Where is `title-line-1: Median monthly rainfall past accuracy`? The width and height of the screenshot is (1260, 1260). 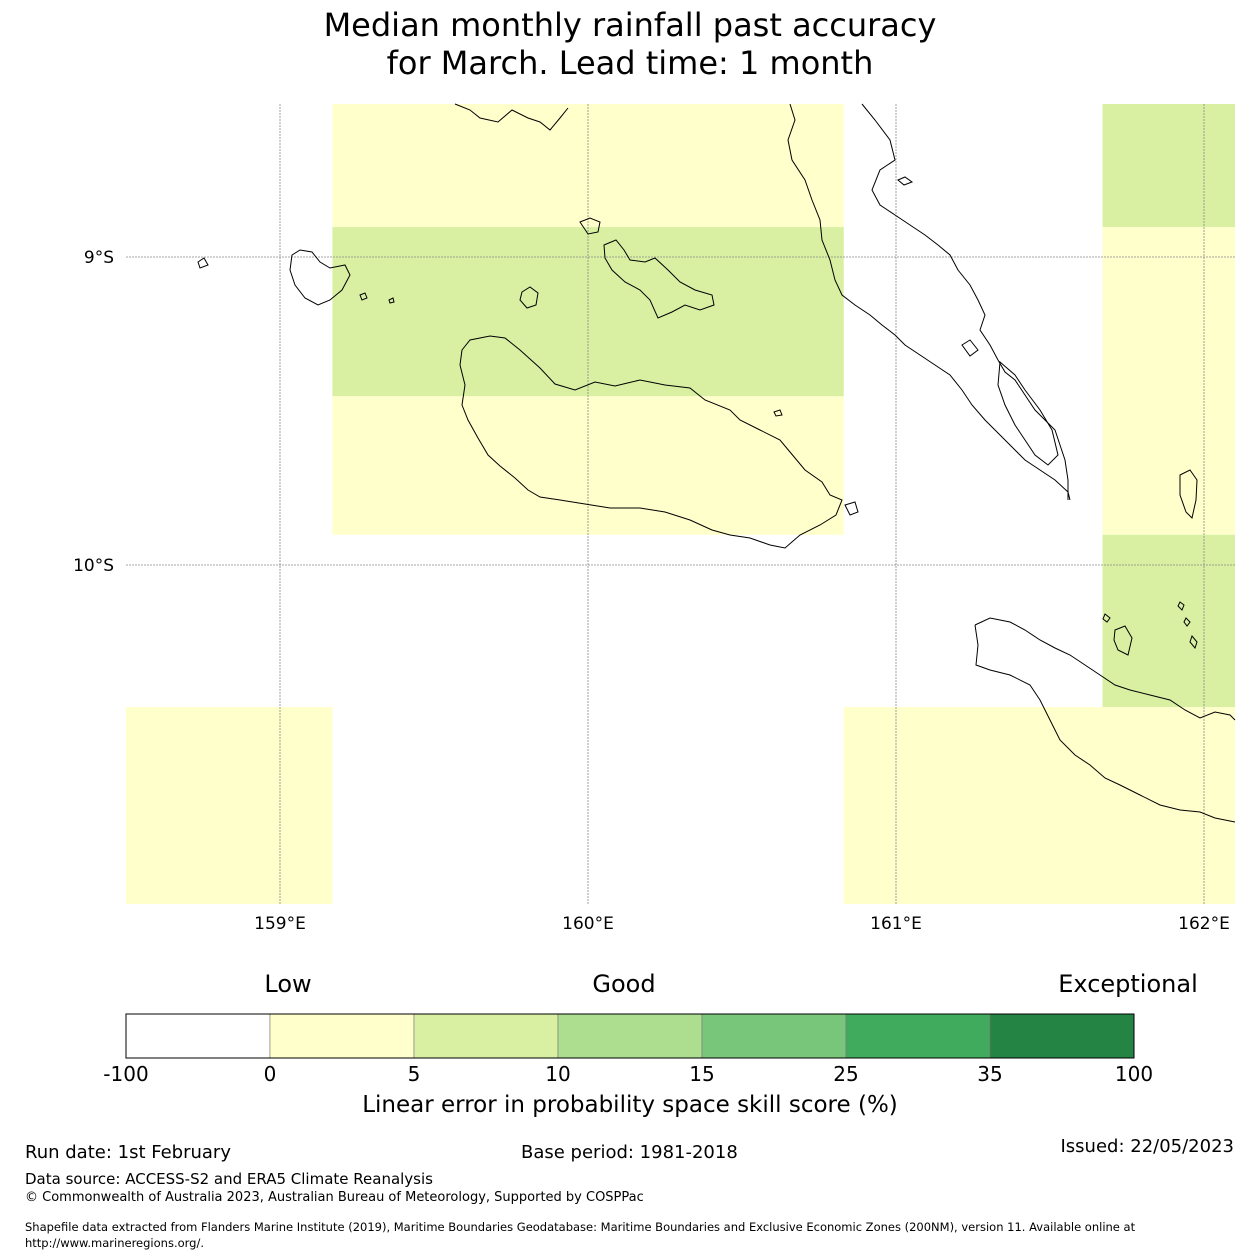 title-line-1: Median monthly rainfall past accuracy is located at coordinates (630, 25).